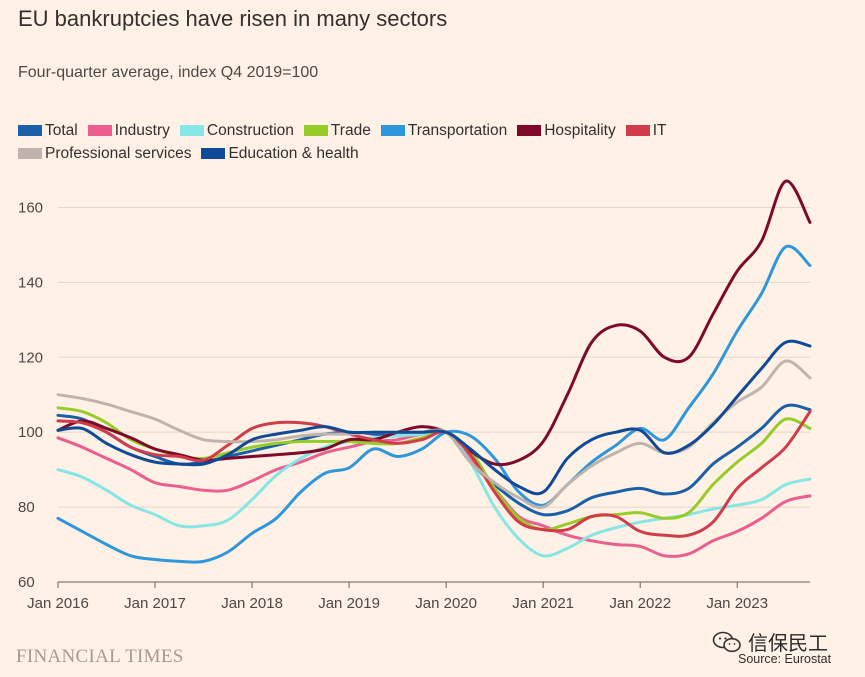  I want to click on legend-item-hospitality: Hospitality, so click(566, 130).